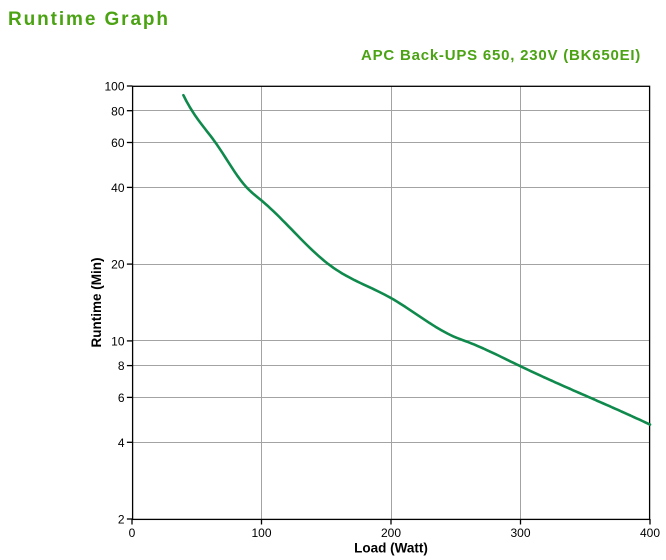 The width and height of the screenshot is (666, 560). Describe the element at coordinates (391, 533) in the screenshot. I see `svg-text: 200` at that location.